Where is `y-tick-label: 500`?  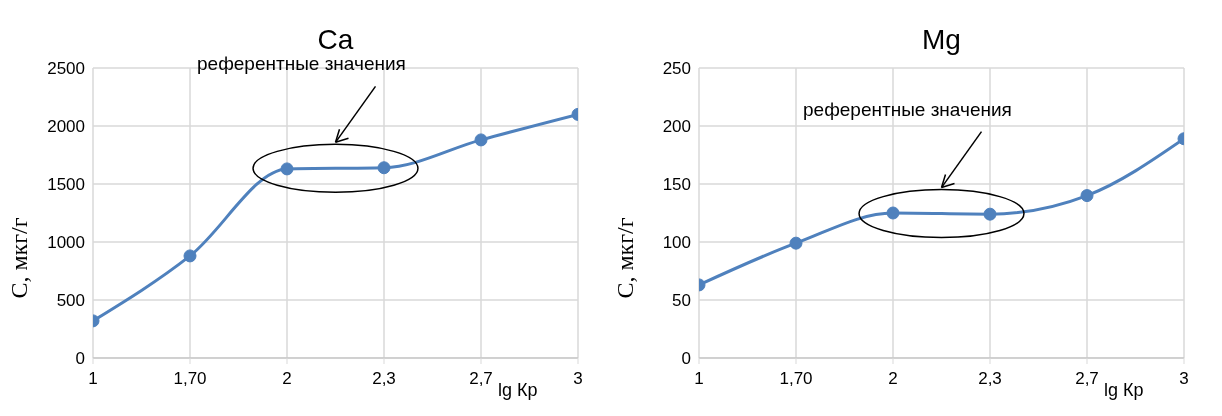 y-tick-label: 500 is located at coordinates (70, 301).